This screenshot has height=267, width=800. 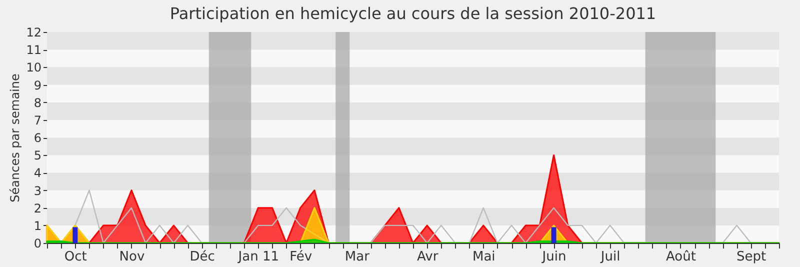 I want to click on y-tick-label: 9, so click(x=38, y=85).